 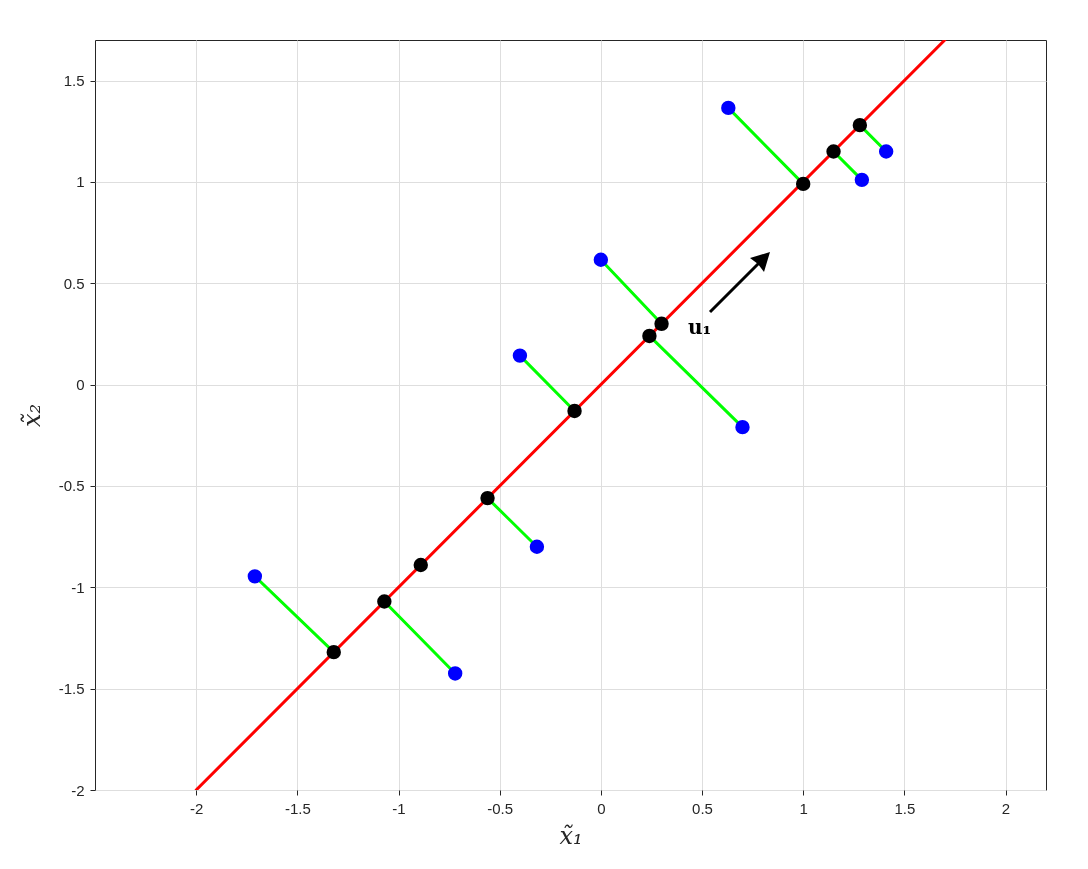 What do you see at coordinates (197, 808) in the screenshot?
I see `x-tick-label: -2` at bounding box center [197, 808].